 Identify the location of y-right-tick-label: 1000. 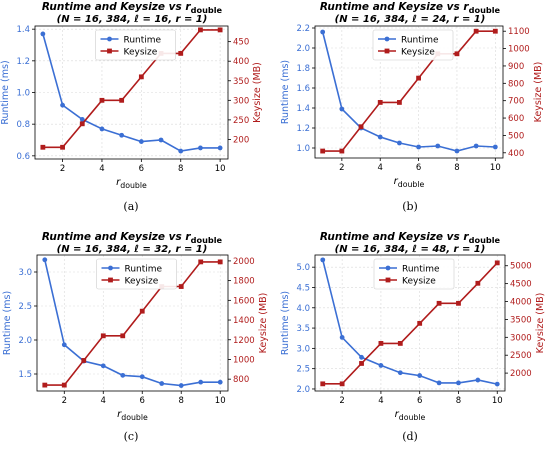
(519, 50).